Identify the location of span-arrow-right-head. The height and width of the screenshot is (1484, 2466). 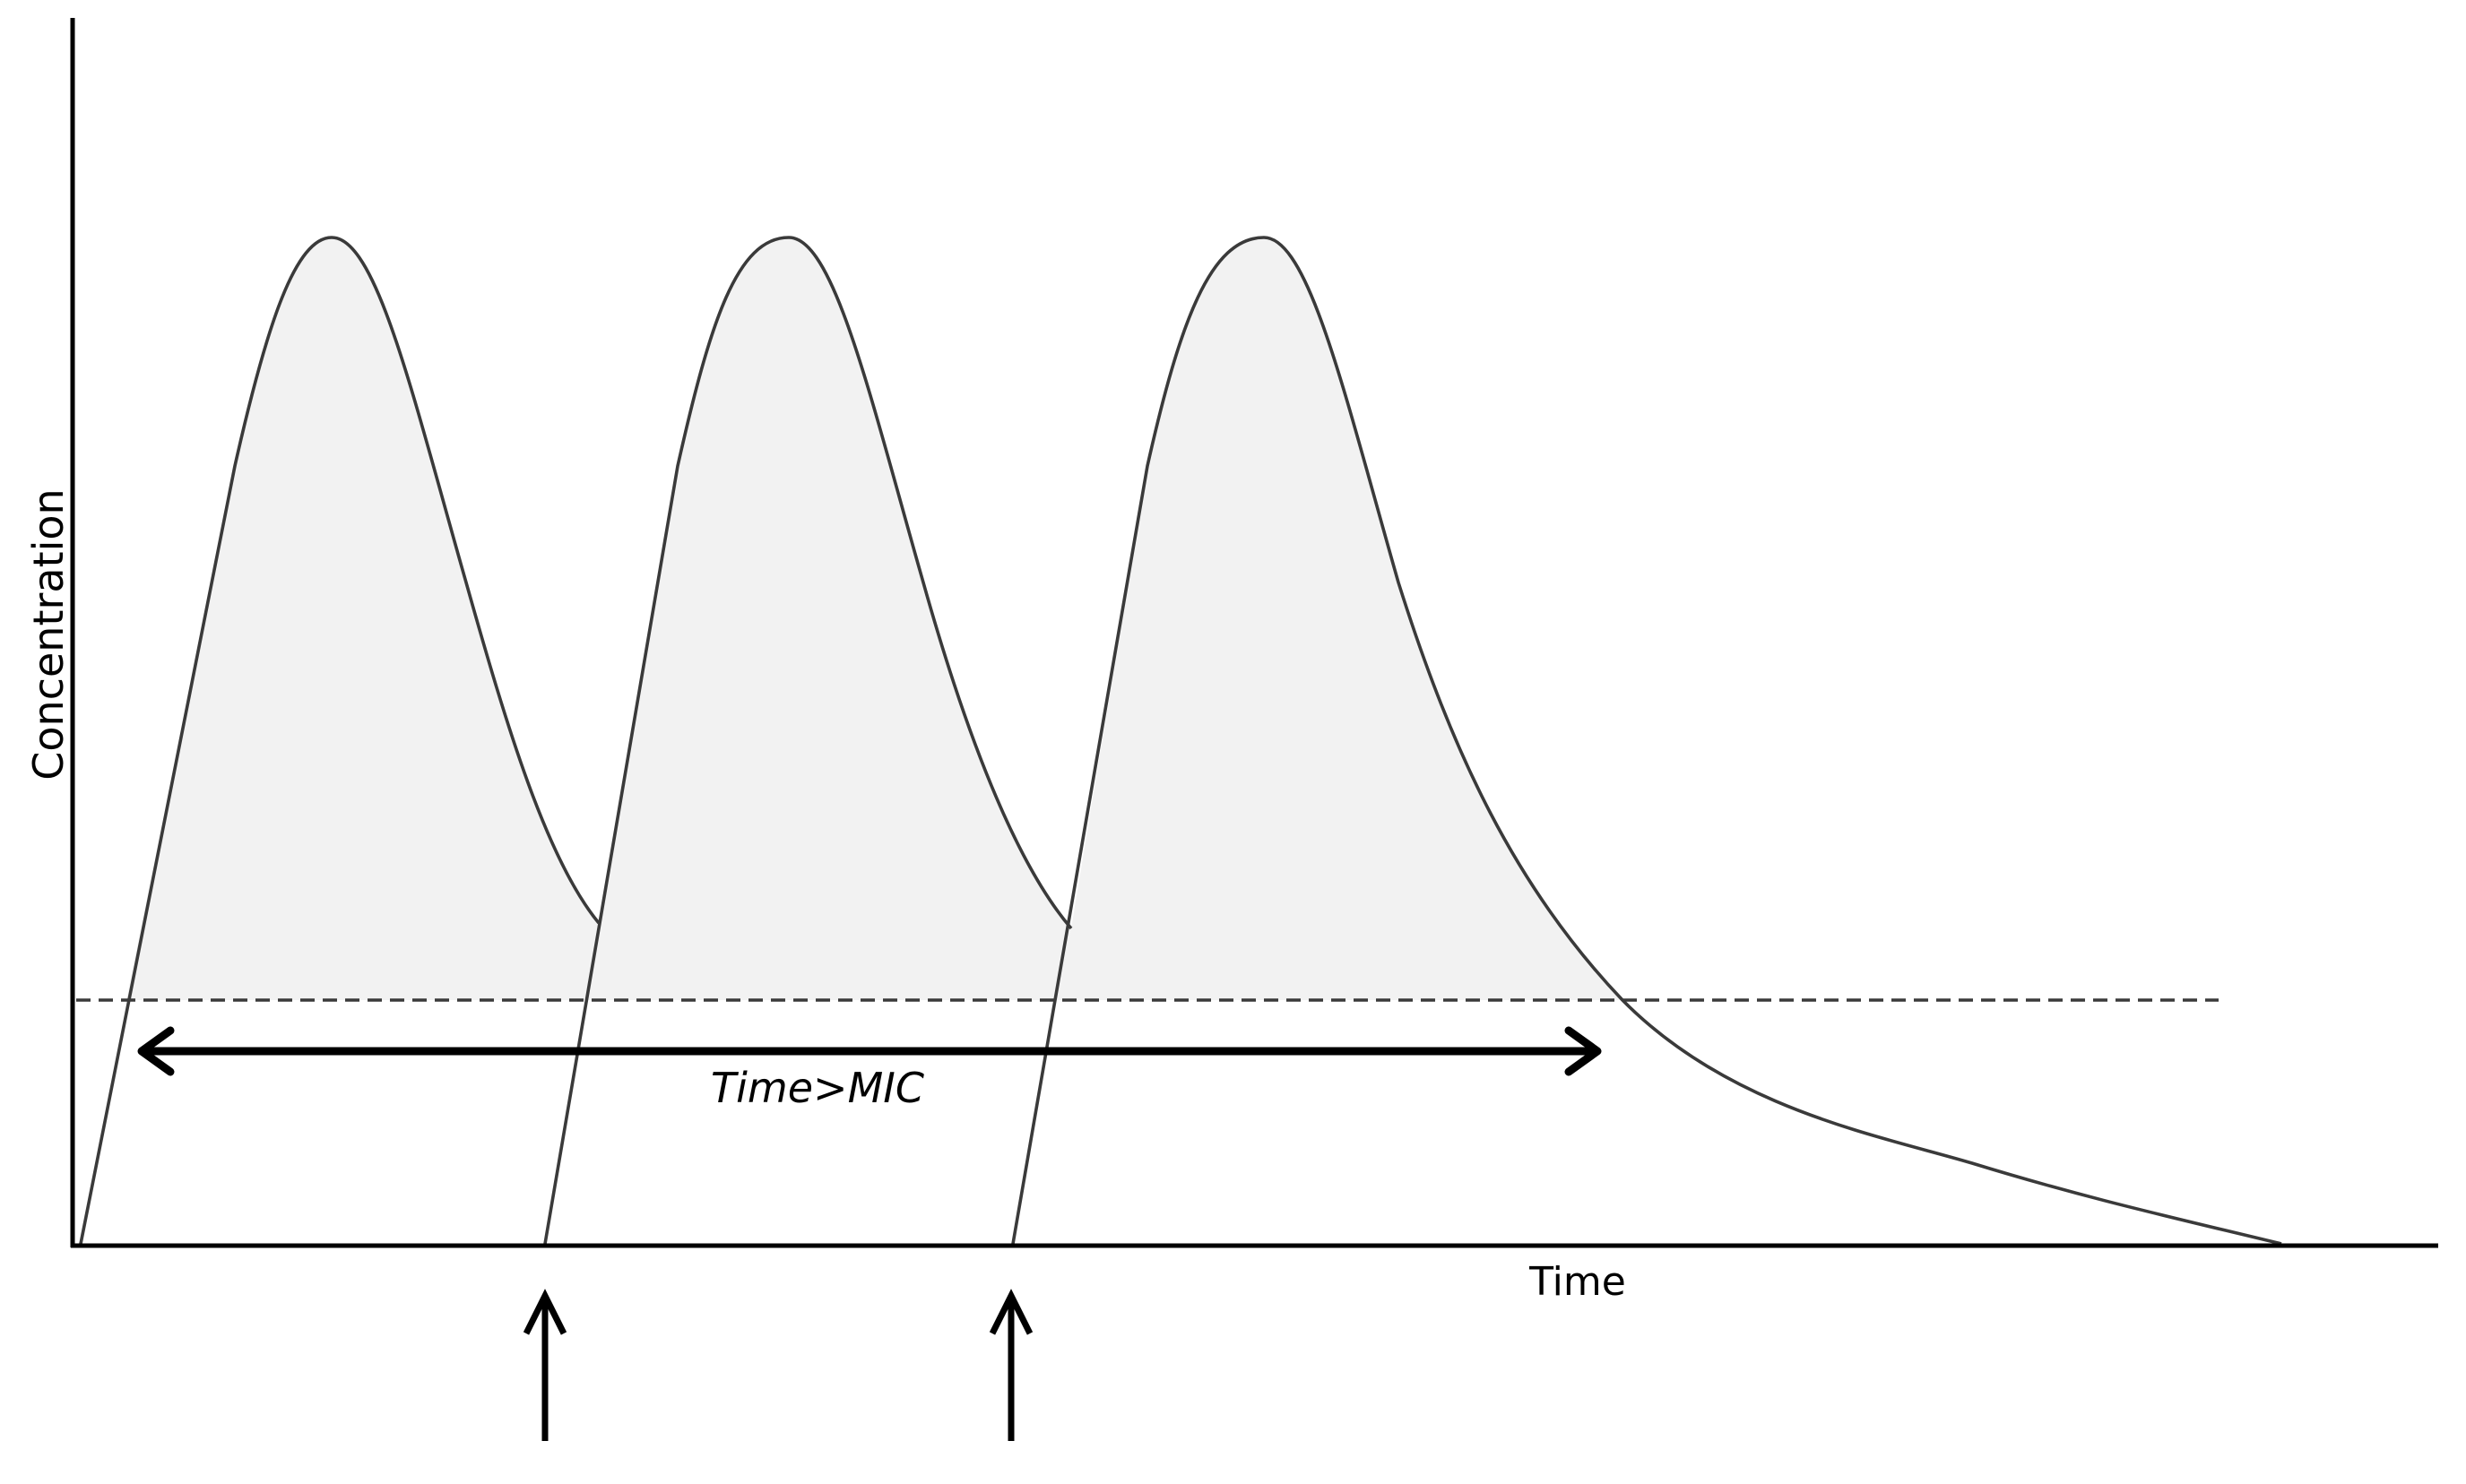
(1583, 1051).